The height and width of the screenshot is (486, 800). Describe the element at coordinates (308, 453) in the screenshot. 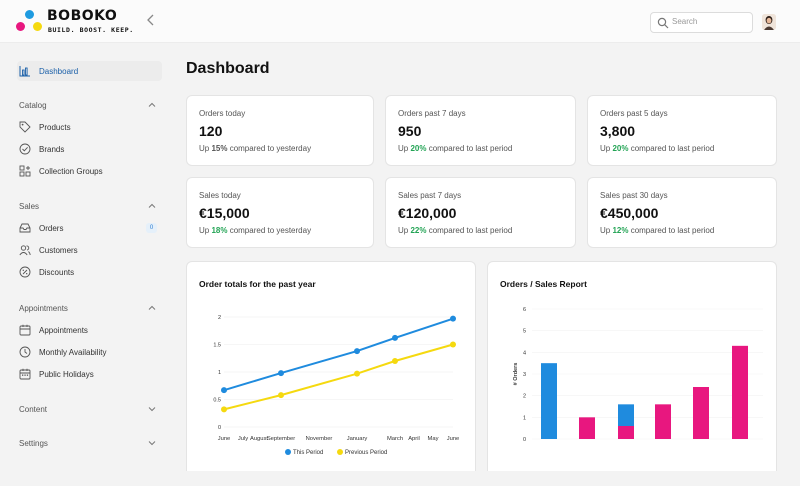

I see `legend-label: This Period` at that location.